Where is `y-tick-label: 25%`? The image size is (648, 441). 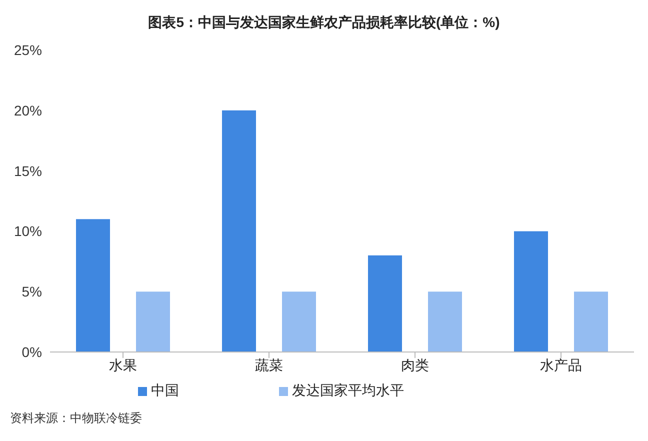 y-tick-label: 25% is located at coordinates (28, 50).